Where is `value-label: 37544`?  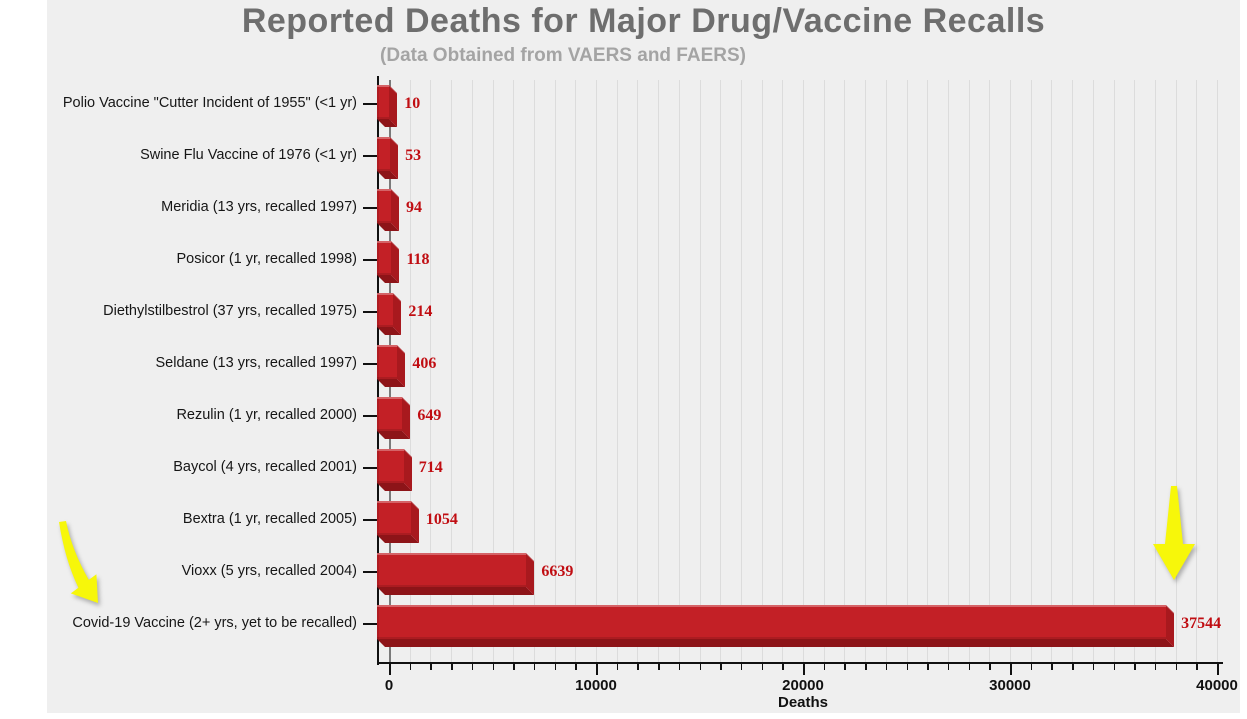
value-label: 37544 is located at coordinates (1201, 623).